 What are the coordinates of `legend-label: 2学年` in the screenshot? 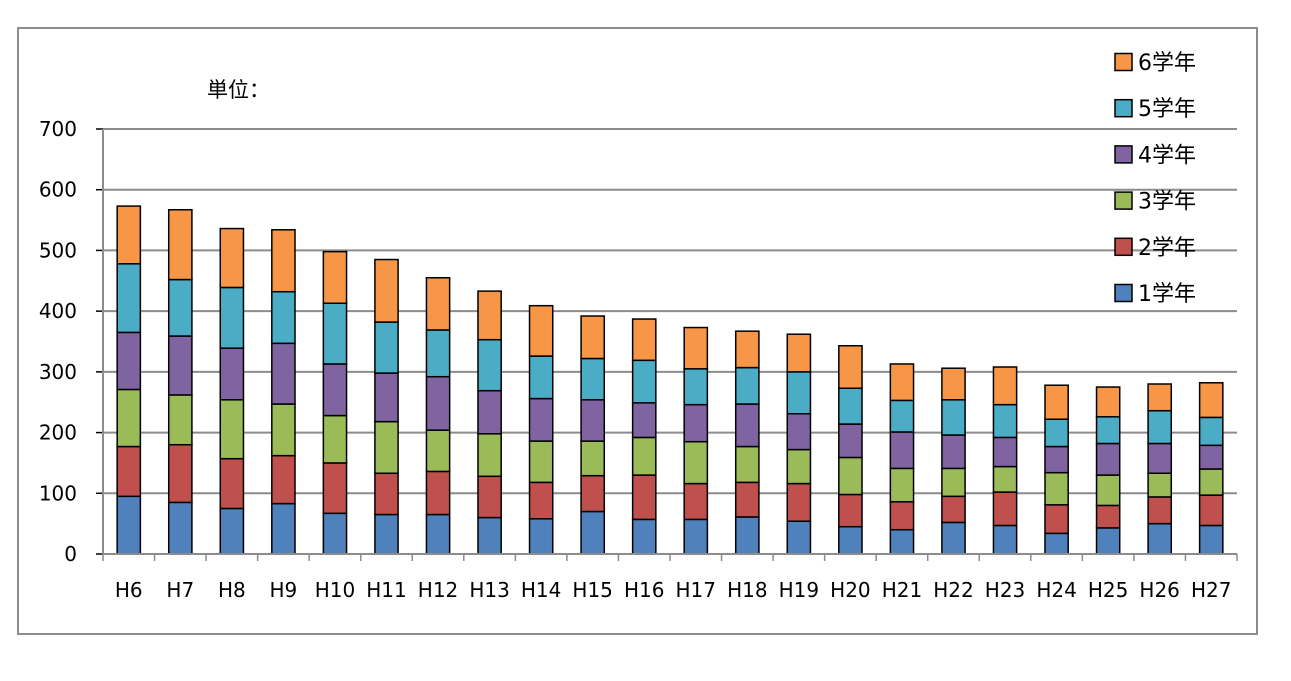 It's located at (1167, 248).